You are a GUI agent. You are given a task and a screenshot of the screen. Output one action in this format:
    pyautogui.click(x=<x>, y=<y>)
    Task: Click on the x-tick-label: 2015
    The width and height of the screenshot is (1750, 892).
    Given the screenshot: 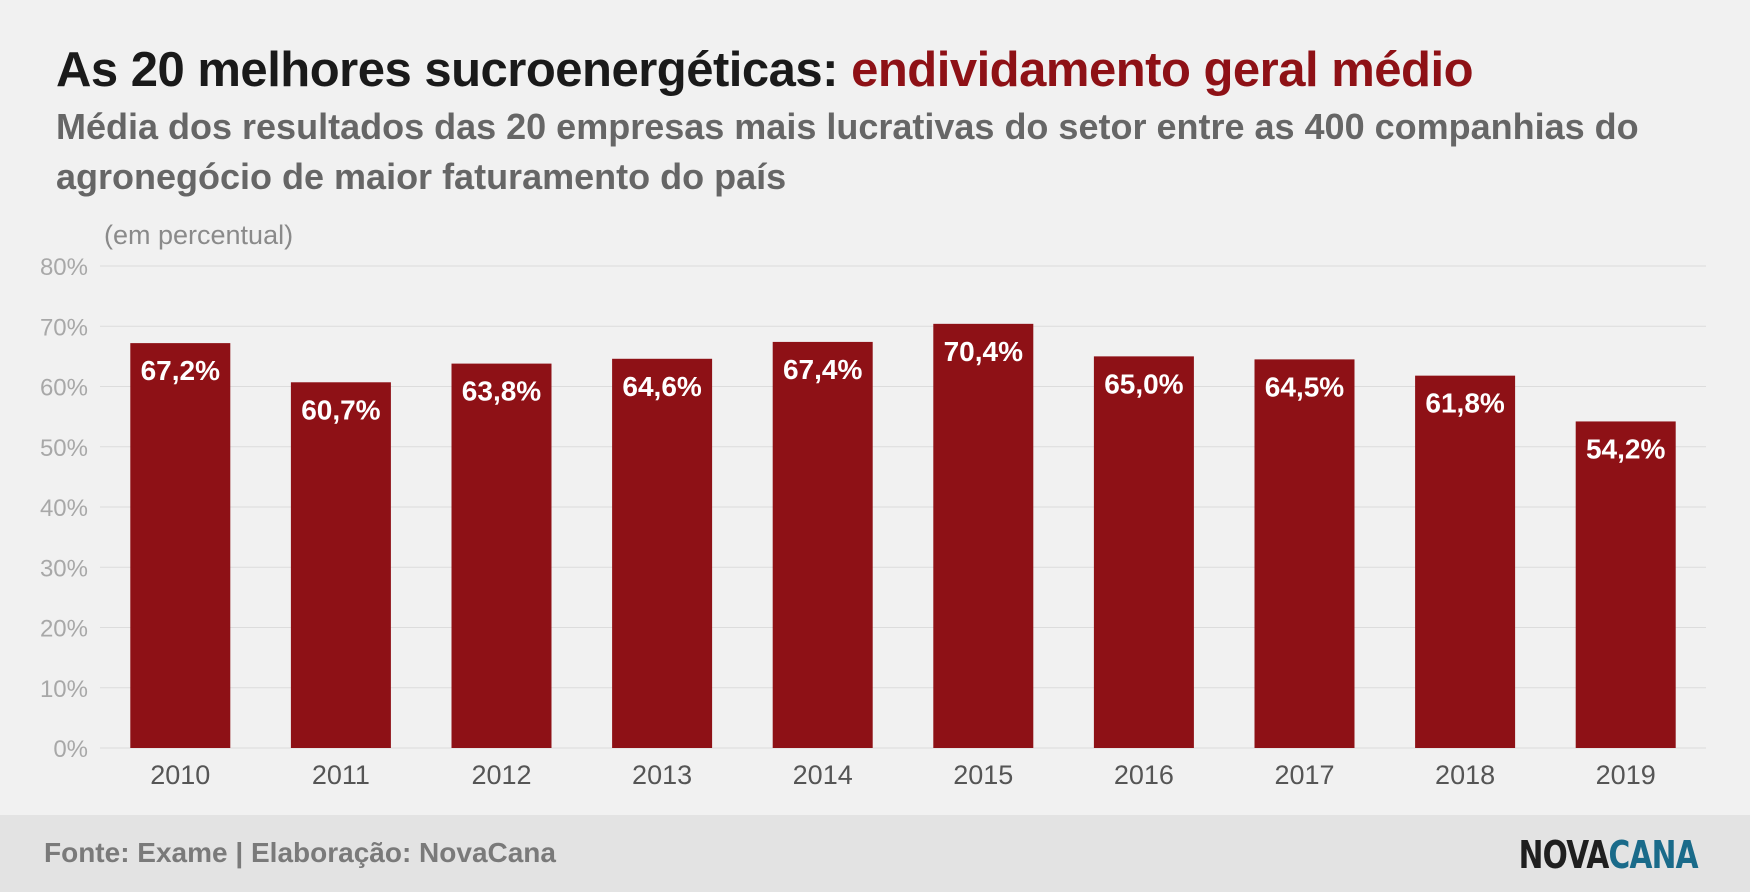 What is the action you would take?
    pyautogui.click(x=983, y=775)
    